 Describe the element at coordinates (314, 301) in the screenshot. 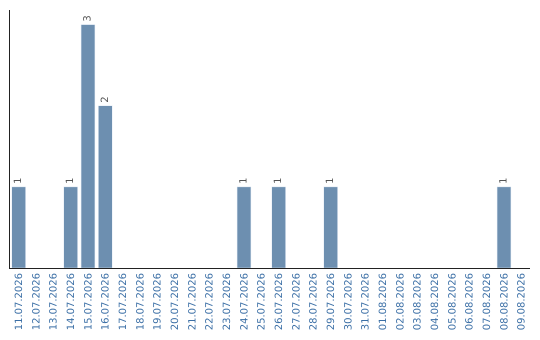

I see `x-tick-label: 28.07.2026` at that location.